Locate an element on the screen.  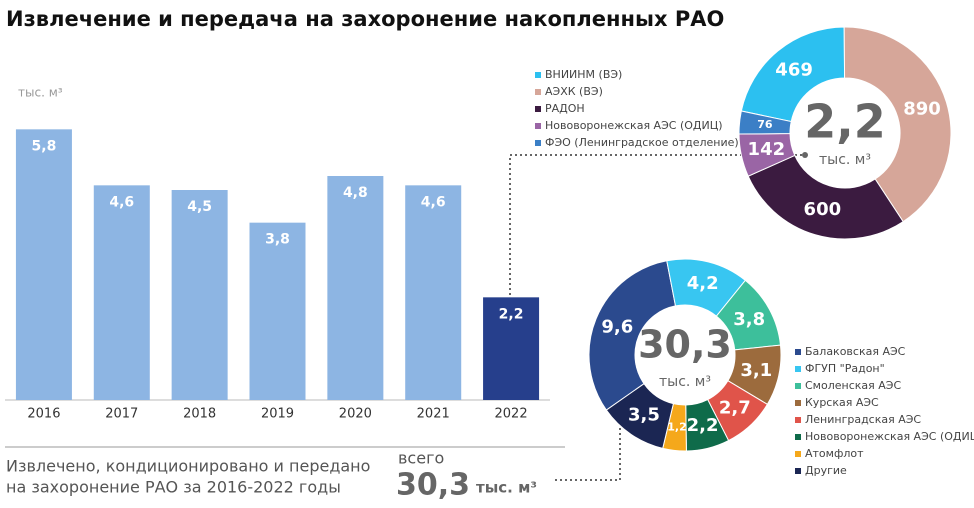
x-tick-label: 2017 is located at coordinates (121, 414).